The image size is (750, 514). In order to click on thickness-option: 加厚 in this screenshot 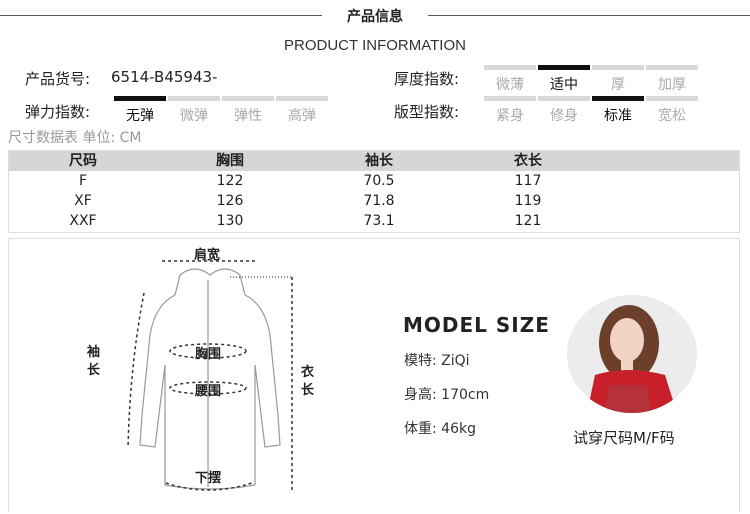, I will do `click(672, 79)`.